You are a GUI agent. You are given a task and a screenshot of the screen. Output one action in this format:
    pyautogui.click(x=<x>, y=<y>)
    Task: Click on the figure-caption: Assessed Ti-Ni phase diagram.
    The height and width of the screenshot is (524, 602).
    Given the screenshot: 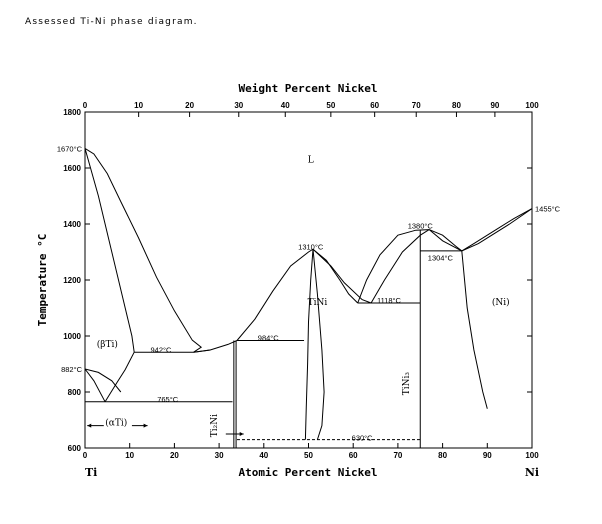 What is the action you would take?
    pyautogui.click(x=111, y=22)
    